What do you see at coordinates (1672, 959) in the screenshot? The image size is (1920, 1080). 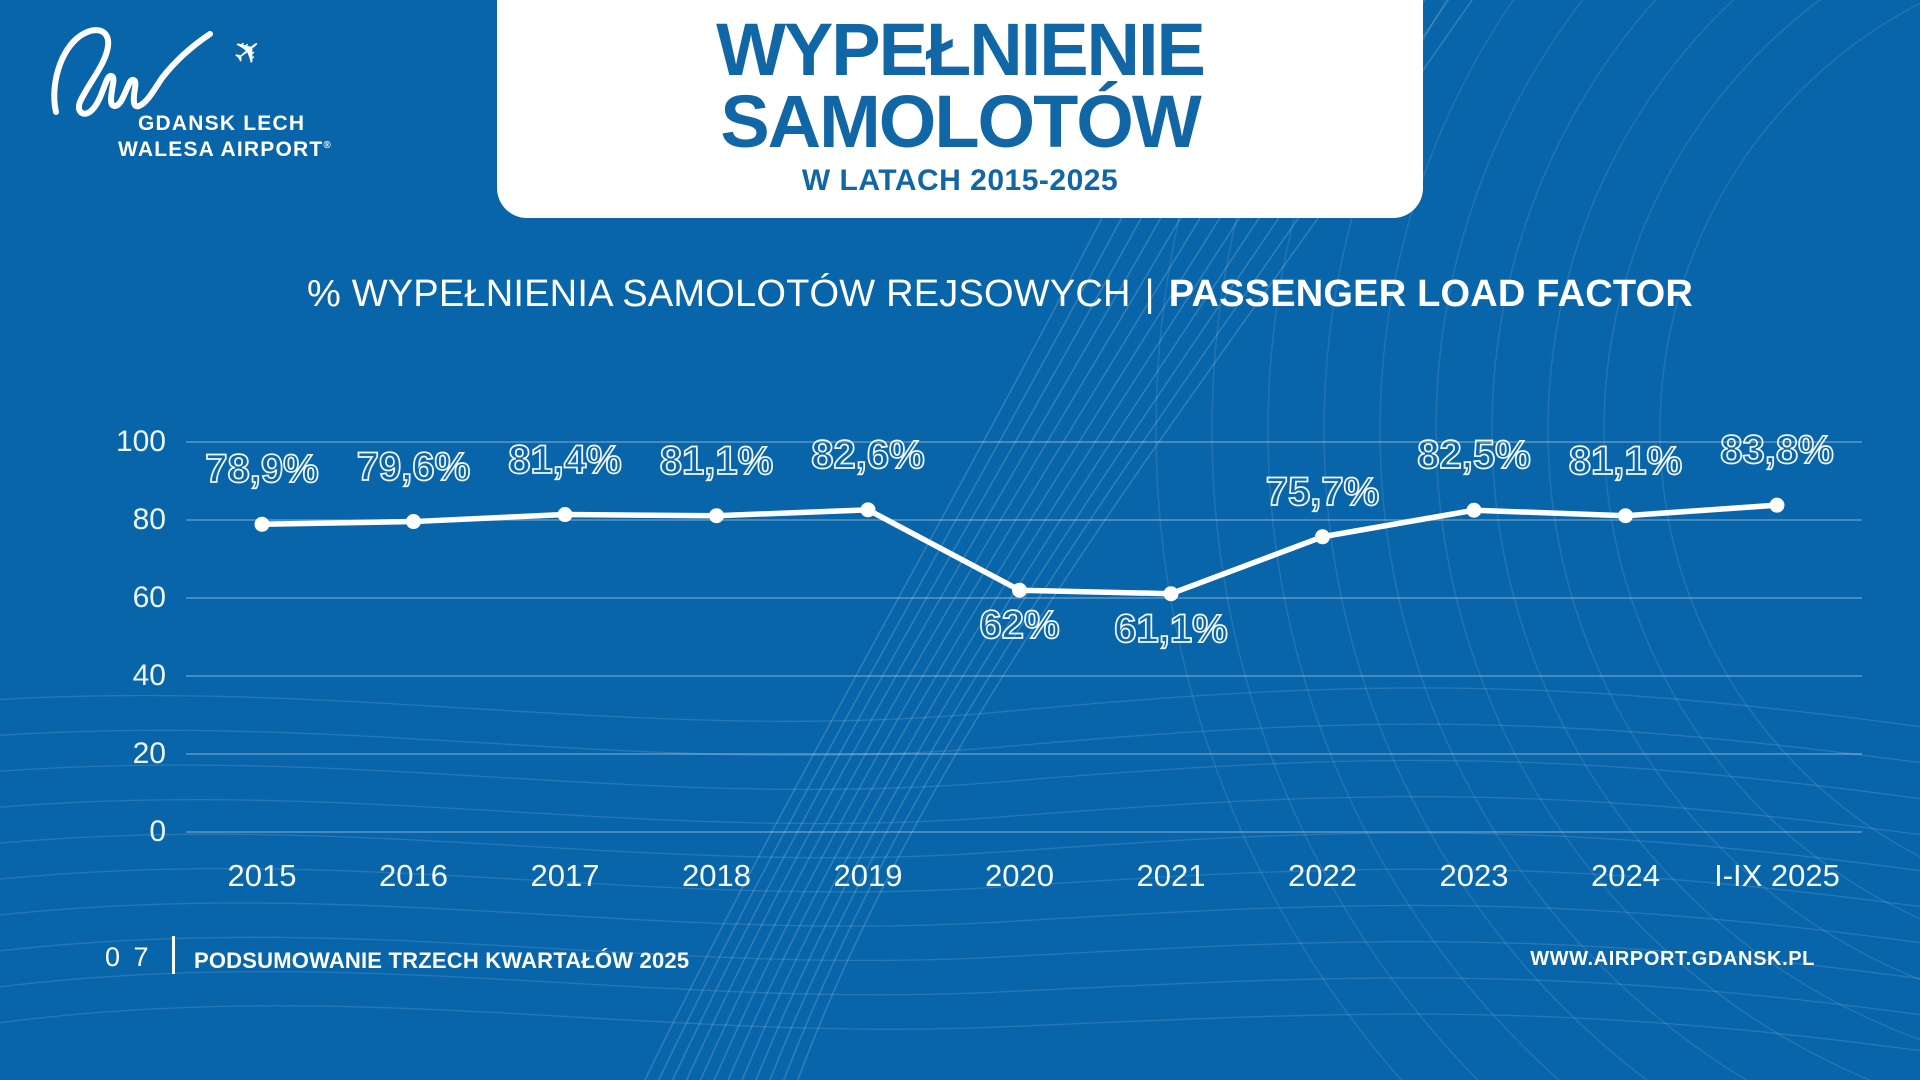 I see `website-url: WWW.AIRPORT.GDANSK.PL` at bounding box center [1672, 959].